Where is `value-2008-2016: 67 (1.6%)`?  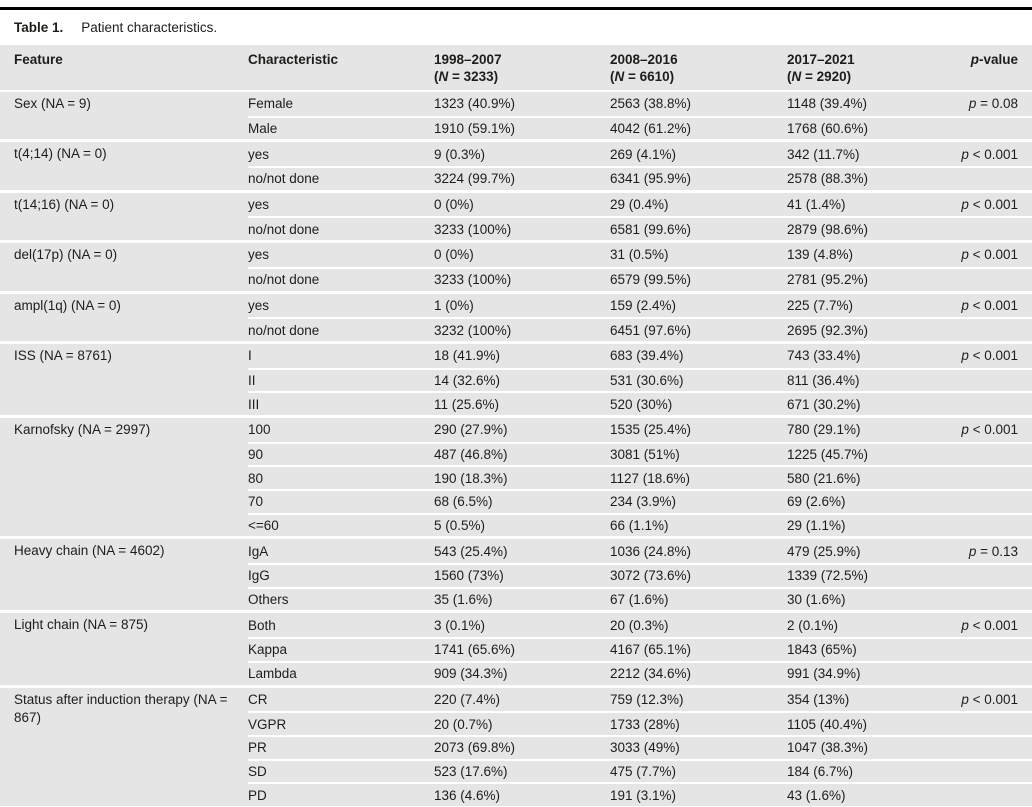 value-2008-2016: 67 (1.6%) is located at coordinates (639, 600).